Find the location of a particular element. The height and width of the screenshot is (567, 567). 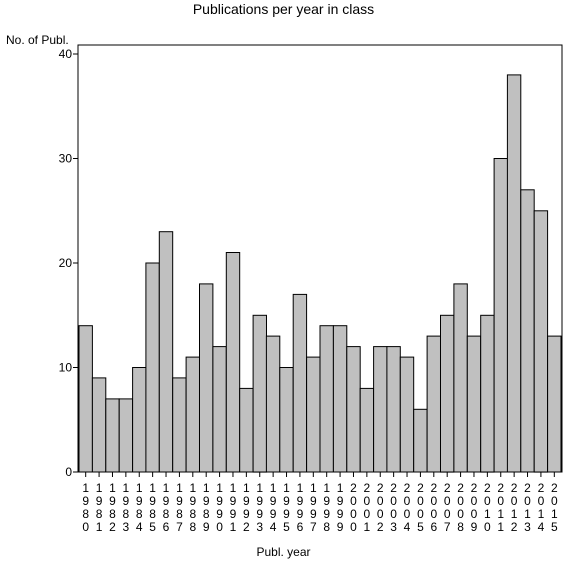

bar-2013 is located at coordinates (527, 331).